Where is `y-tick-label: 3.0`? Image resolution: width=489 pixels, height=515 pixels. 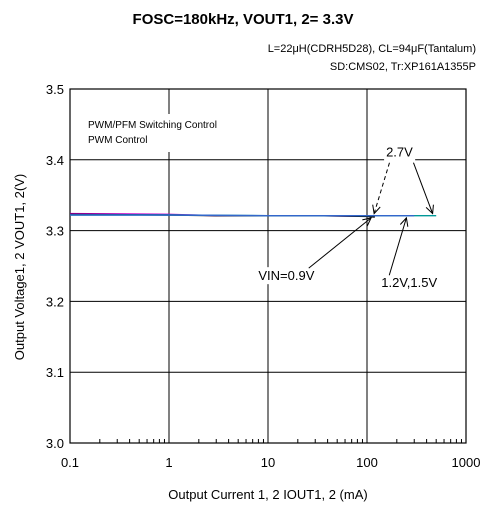
y-tick-label: 3.0 is located at coordinates (55, 443).